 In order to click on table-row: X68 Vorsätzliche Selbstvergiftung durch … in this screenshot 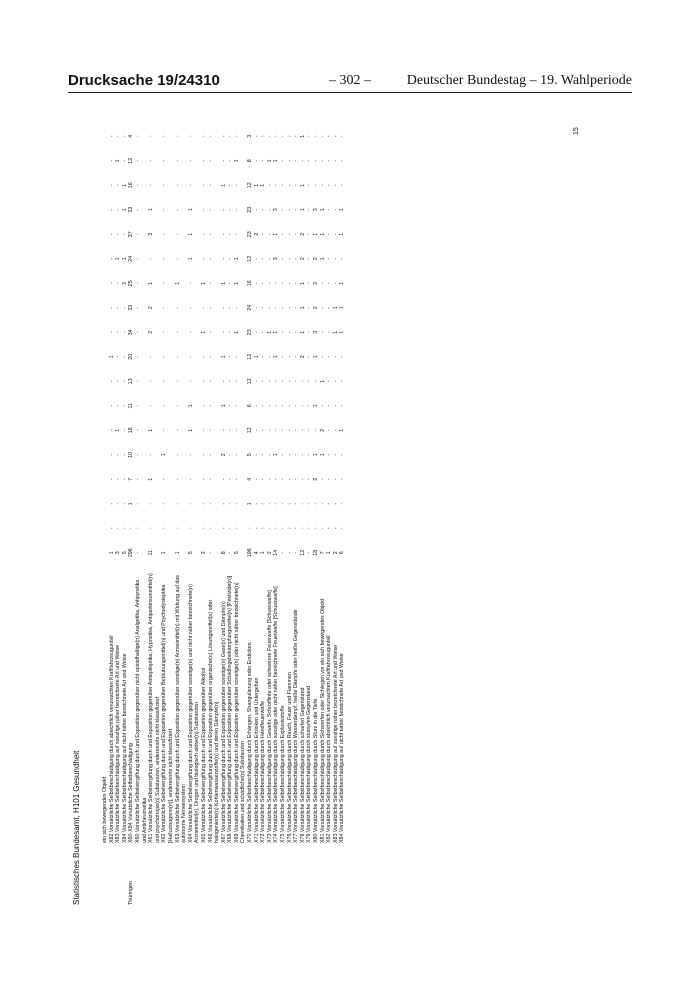, I will do `click(230, 514)`.